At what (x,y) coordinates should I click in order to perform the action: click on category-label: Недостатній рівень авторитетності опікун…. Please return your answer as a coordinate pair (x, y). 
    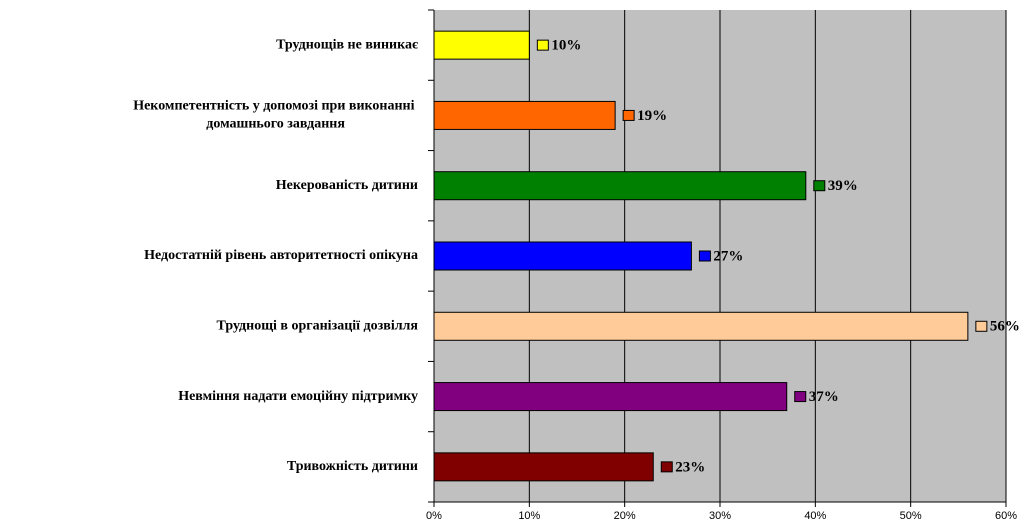
    Looking at the image, I should click on (281, 255).